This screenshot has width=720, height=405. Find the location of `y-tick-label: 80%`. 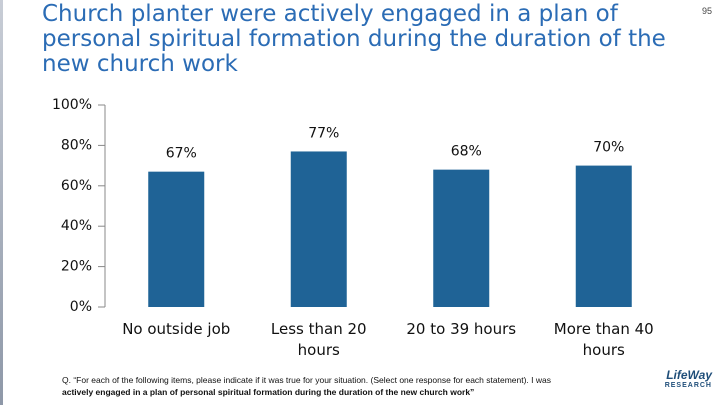

y-tick-label: 80% is located at coordinates (76, 145).